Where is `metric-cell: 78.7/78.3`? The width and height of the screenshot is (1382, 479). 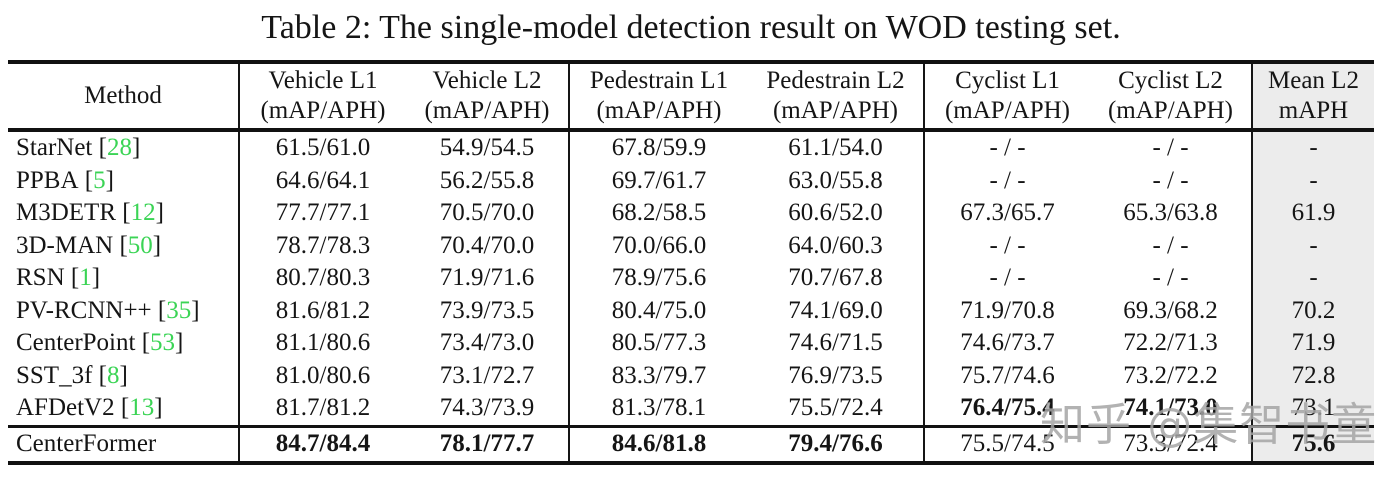 metric-cell: 78.7/78.3 is located at coordinates (323, 245).